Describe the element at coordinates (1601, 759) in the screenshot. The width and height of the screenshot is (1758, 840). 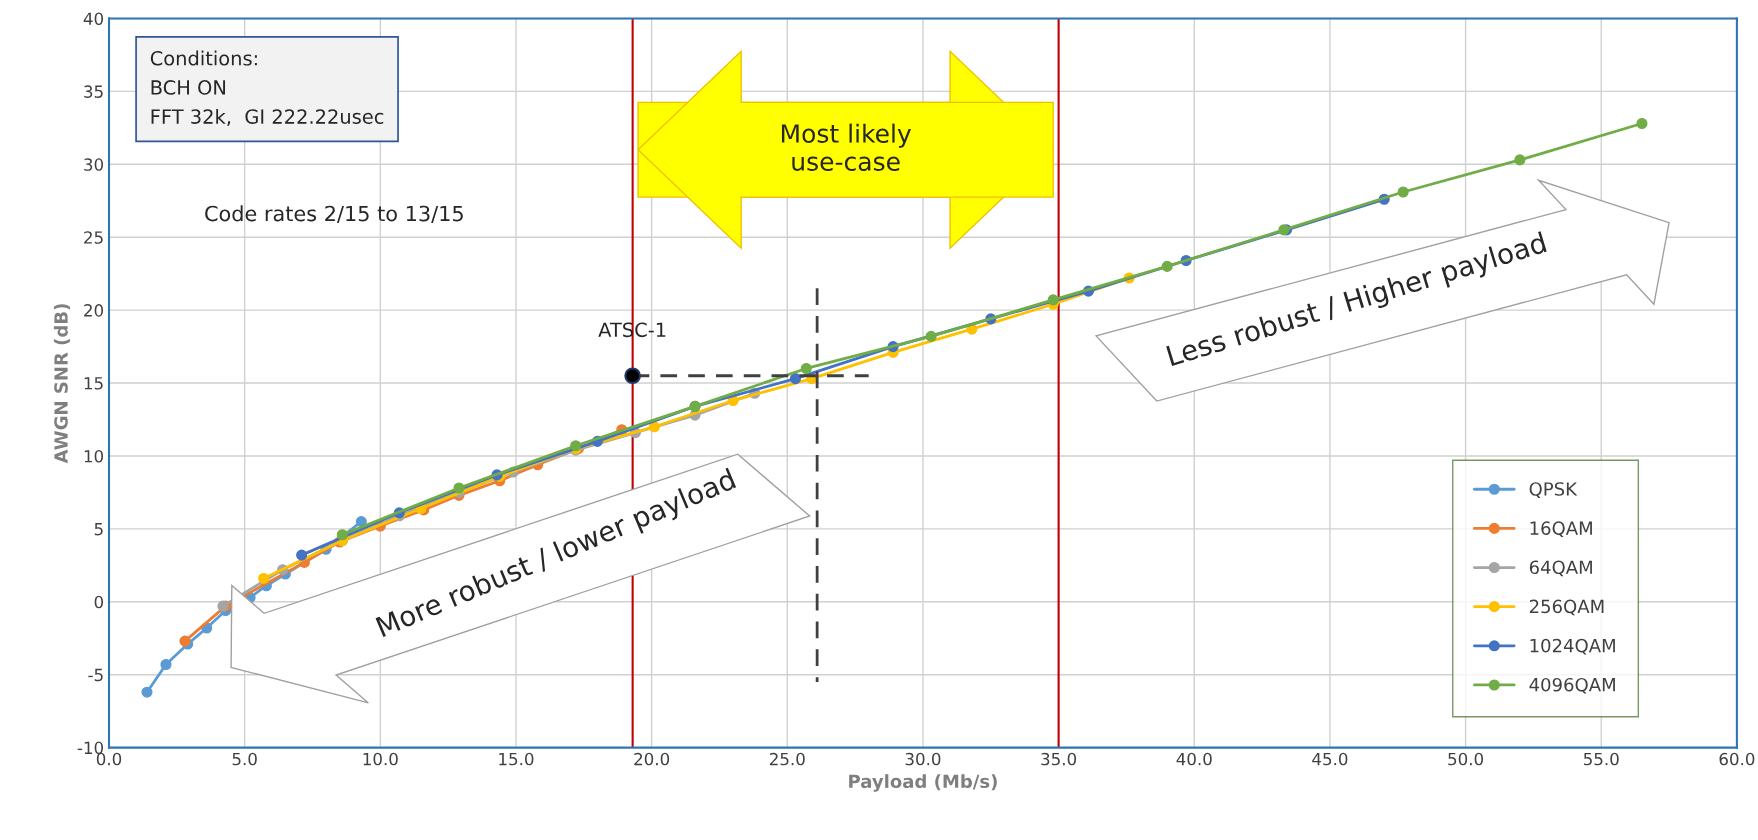
I see `x-tick-label: 55.0` at that location.